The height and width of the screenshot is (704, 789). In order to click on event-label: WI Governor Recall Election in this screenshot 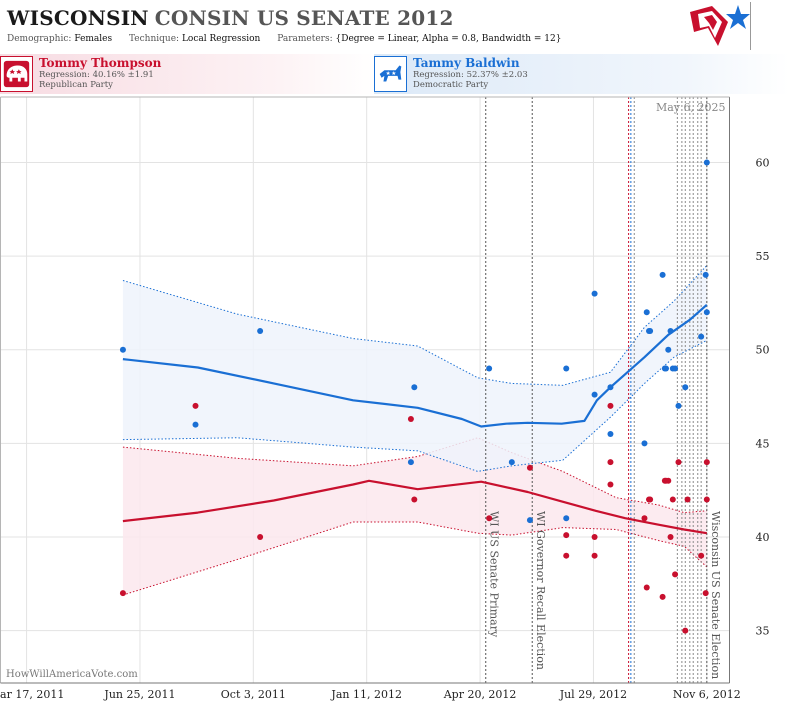, I will do `click(540, 590)`.